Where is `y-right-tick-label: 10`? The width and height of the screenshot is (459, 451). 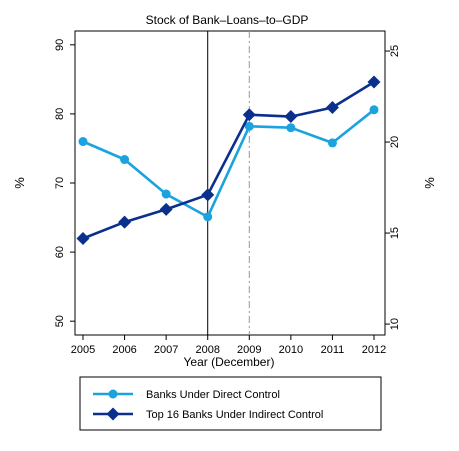 y-right-tick-label: 10 is located at coordinates (395, 324).